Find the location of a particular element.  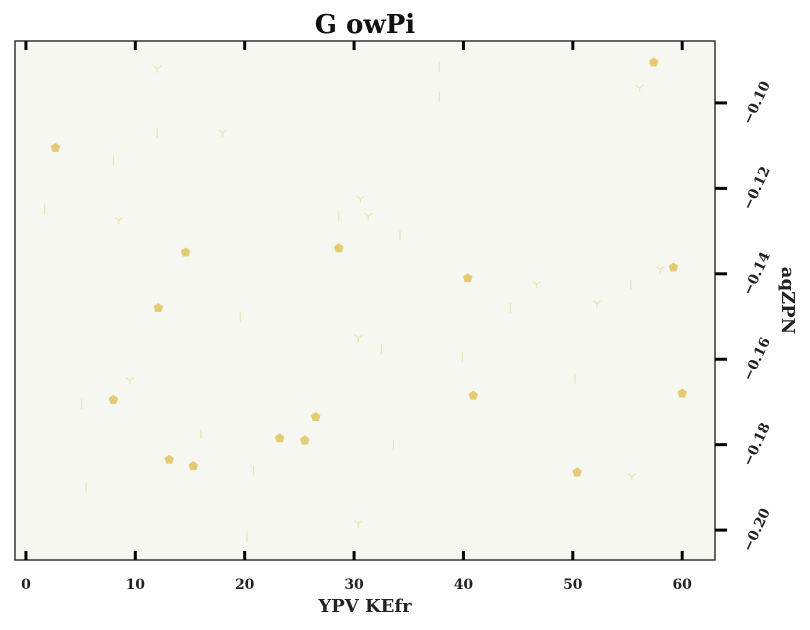

y-tick-label: −0.10 is located at coordinates (757, 103).